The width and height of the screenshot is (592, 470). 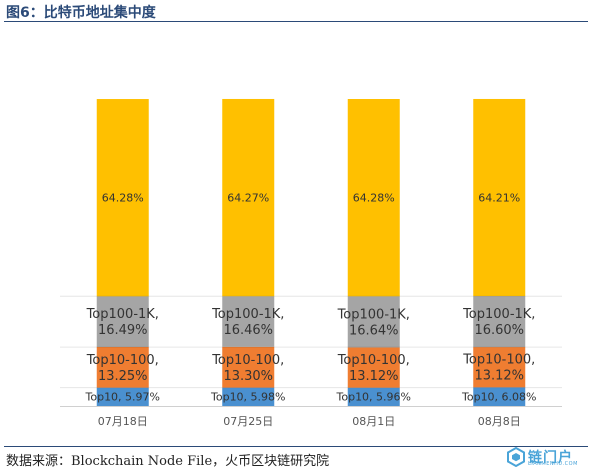 What do you see at coordinates (550, 458) in the screenshot?
I see `brand-logo-text: 链门户` at bounding box center [550, 458].